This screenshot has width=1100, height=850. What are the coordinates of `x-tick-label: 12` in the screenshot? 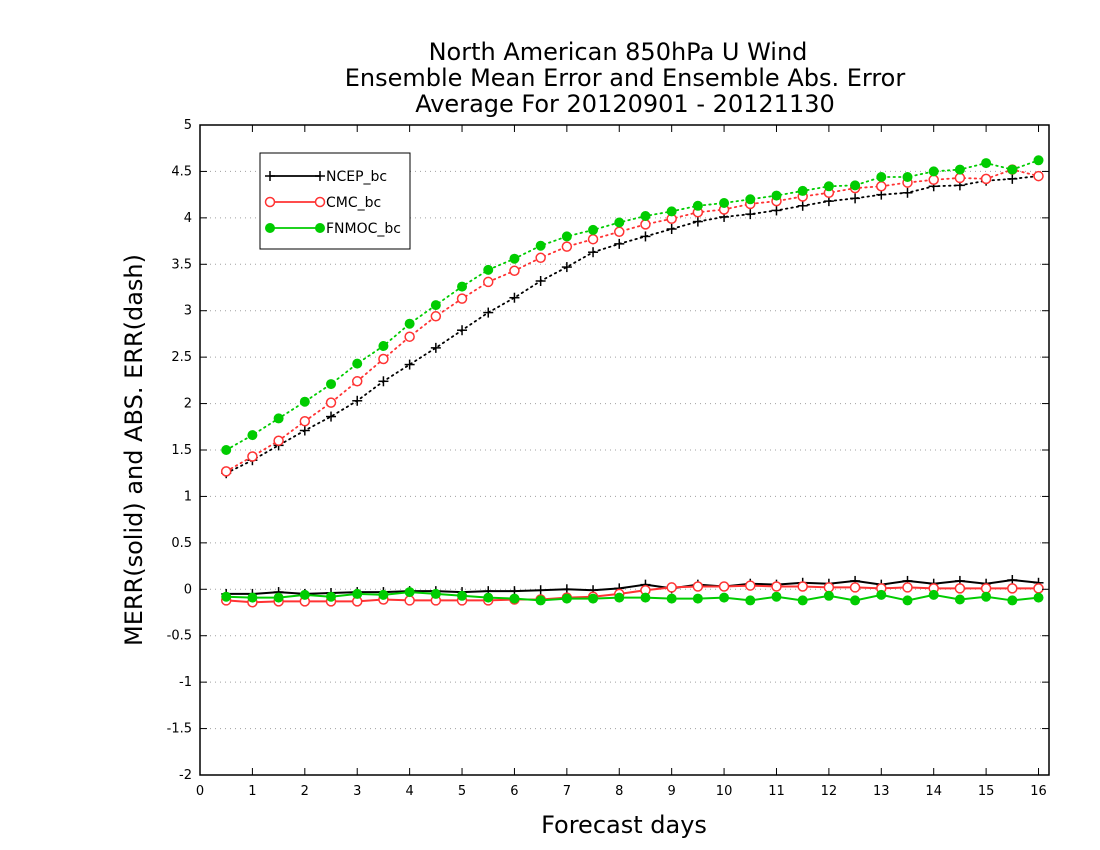 It's located at (829, 791).